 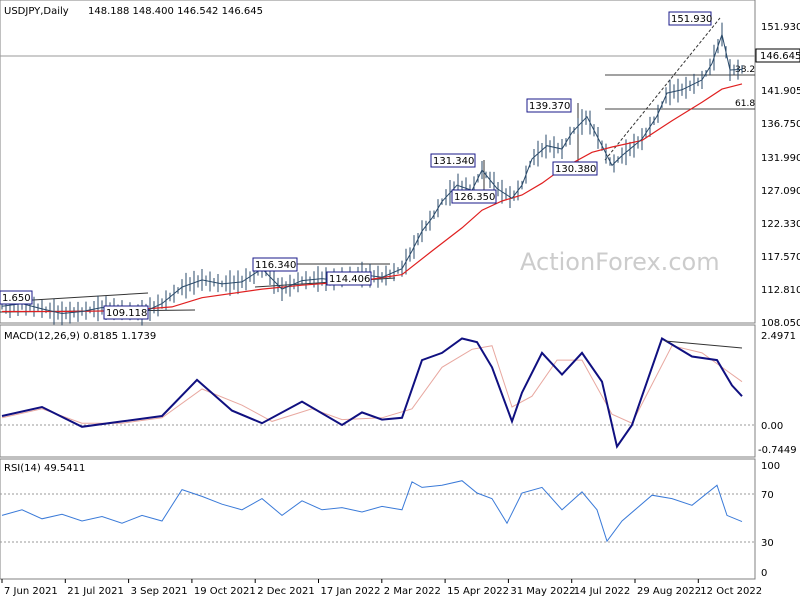 I want to click on rsi-tick-label: 100, so click(x=770, y=466).